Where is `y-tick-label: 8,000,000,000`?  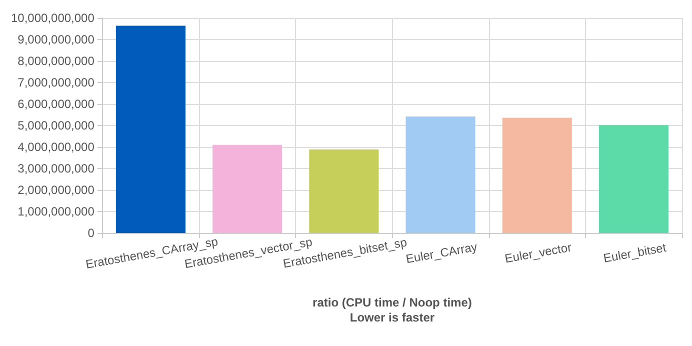
y-tick-label: 8,000,000,000 is located at coordinates (56, 61).